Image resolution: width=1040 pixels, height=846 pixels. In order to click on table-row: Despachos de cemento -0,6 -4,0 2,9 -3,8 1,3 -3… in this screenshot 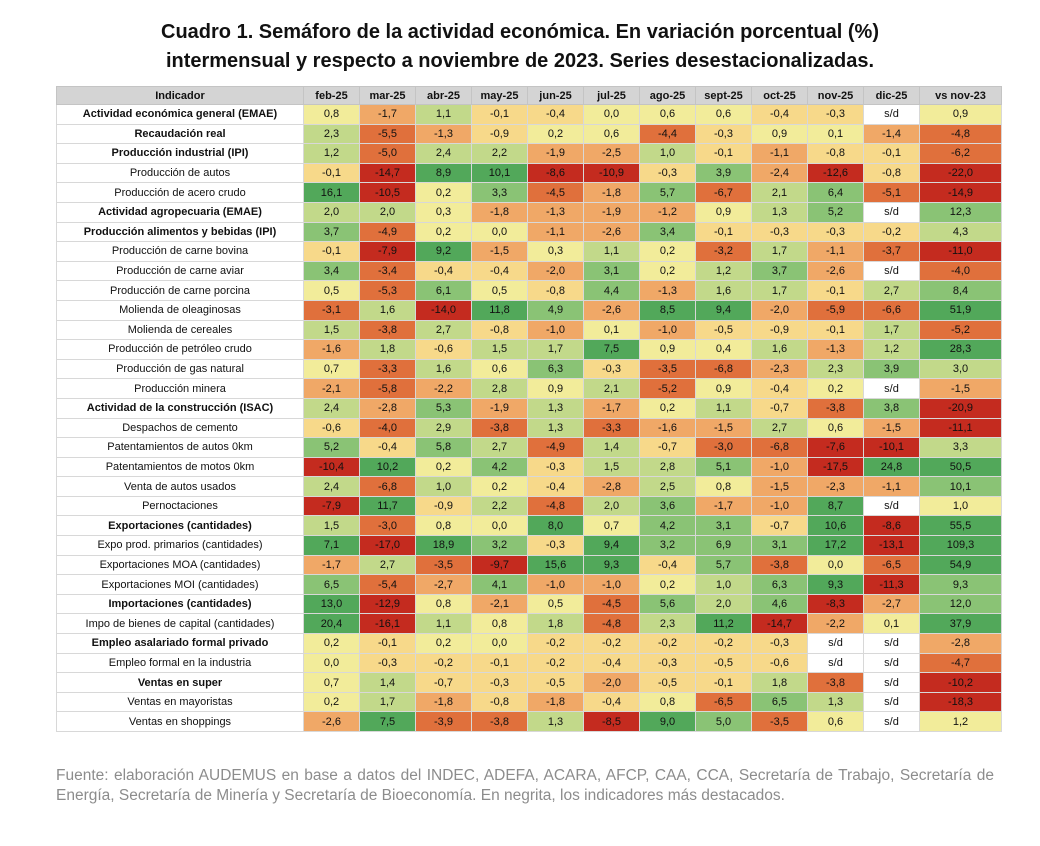, I will do `click(529, 428)`.